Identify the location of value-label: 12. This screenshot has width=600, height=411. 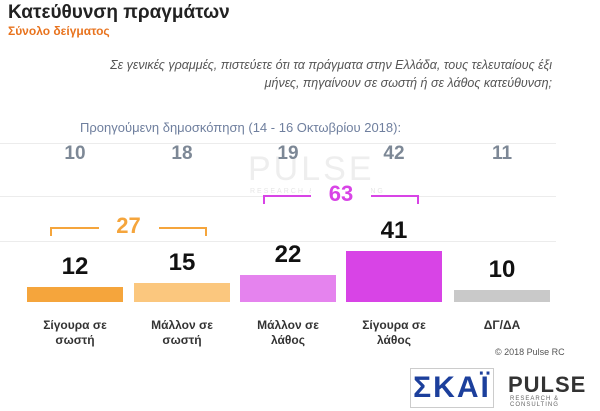
(75, 266).